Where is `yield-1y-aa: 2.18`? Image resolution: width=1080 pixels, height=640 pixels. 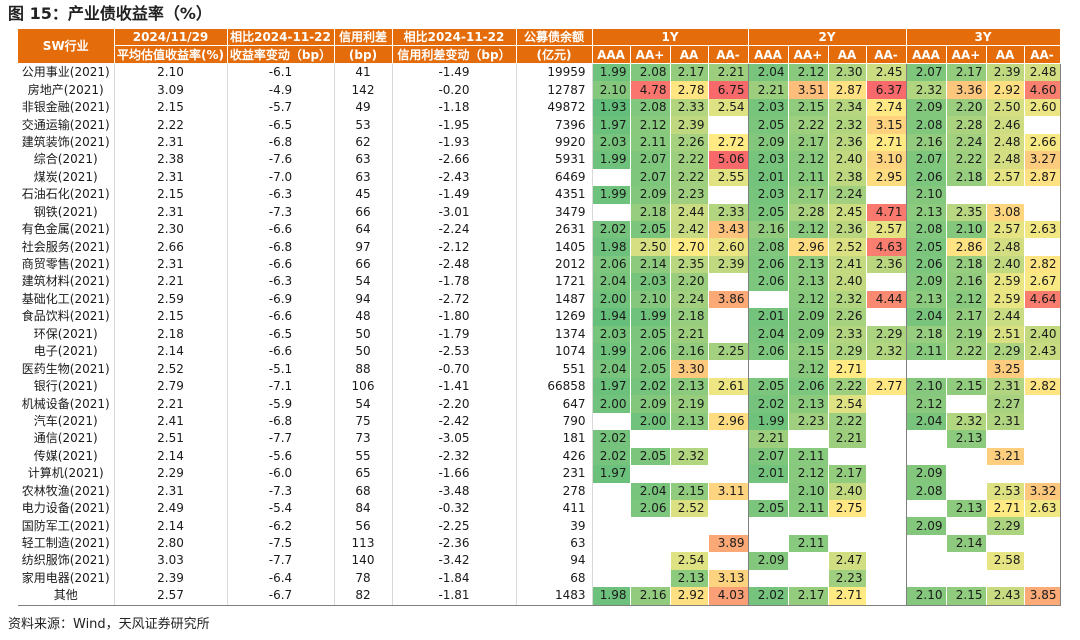
yield-1y-aa: 2.18 is located at coordinates (689, 317).